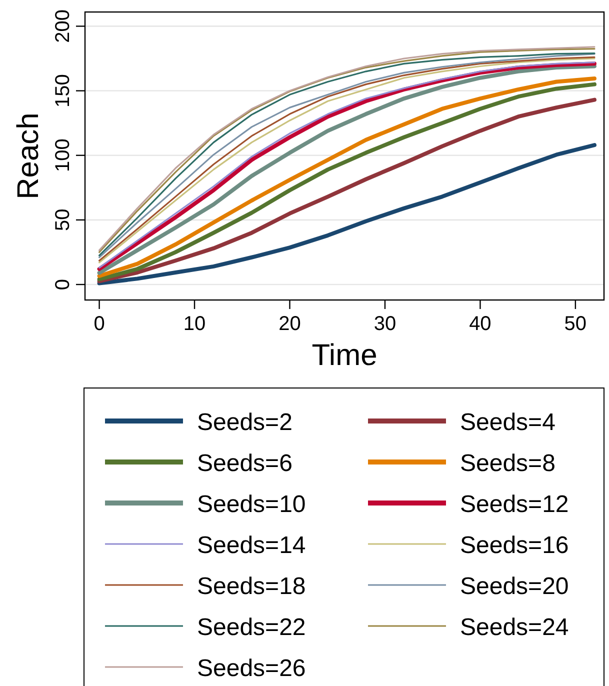 The width and height of the screenshot is (609, 686). What do you see at coordinates (251, 504) in the screenshot?
I see `legend-label: Seeds=10` at bounding box center [251, 504].